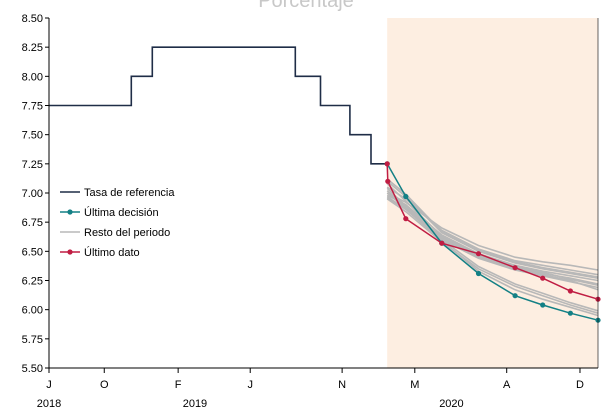 The width and height of the screenshot is (601, 412). What do you see at coordinates (178, 385) in the screenshot?
I see `x-tick-label: F` at bounding box center [178, 385].